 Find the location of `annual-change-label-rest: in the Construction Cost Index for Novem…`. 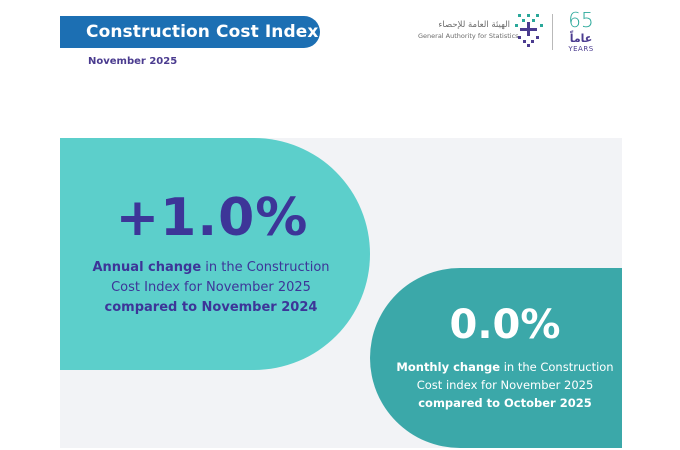

annual-change-label-rest: in the Construction Cost Index for Novem… is located at coordinates (220, 277).